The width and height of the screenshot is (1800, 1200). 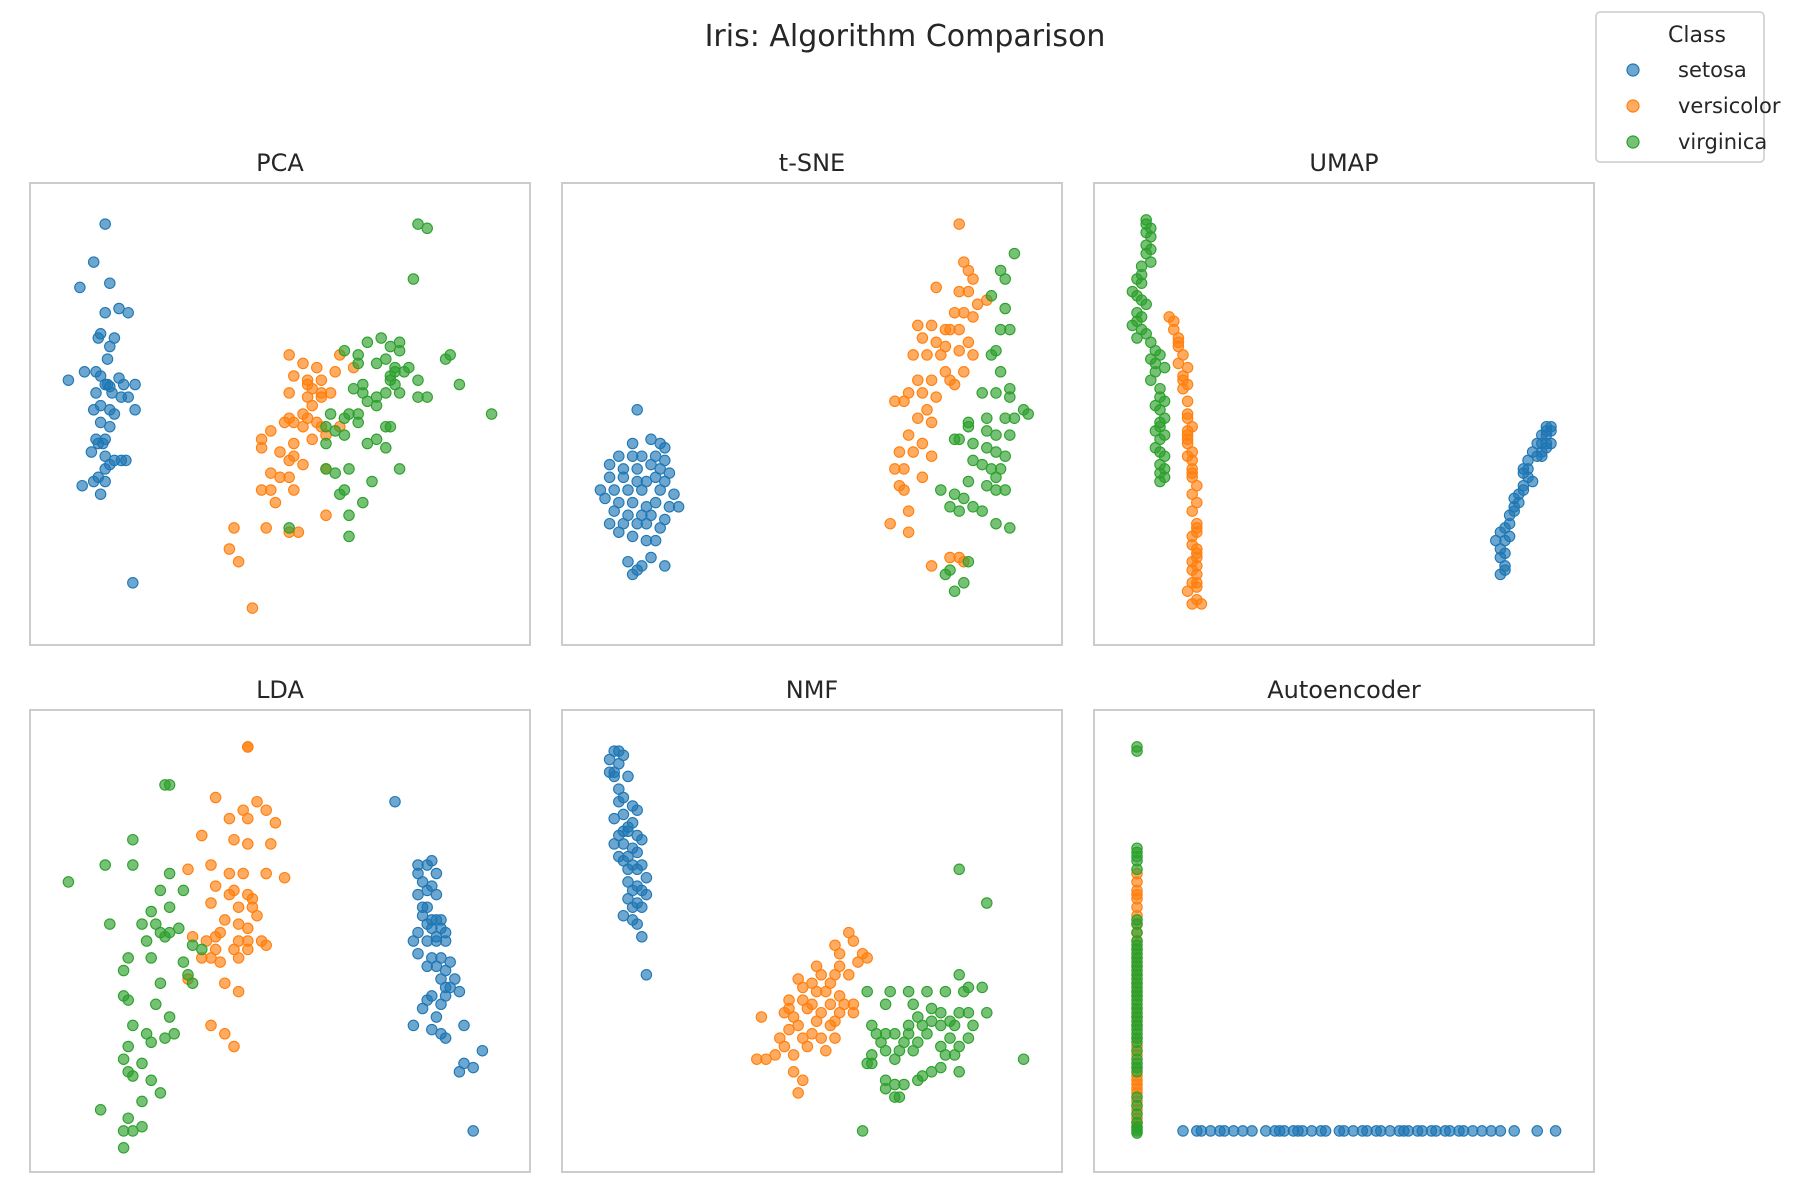 What do you see at coordinates (905, 36) in the screenshot?
I see `figure-title: Iris: Algorithm Comparison` at bounding box center [905, 36].